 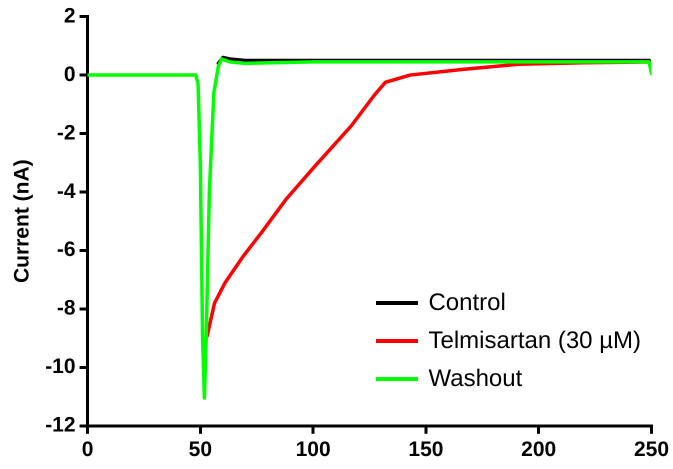 What do you see at coordinates (88, 450) in the screenshot?
I see `x-tick-label: 0` at bounding box center [88, 450].